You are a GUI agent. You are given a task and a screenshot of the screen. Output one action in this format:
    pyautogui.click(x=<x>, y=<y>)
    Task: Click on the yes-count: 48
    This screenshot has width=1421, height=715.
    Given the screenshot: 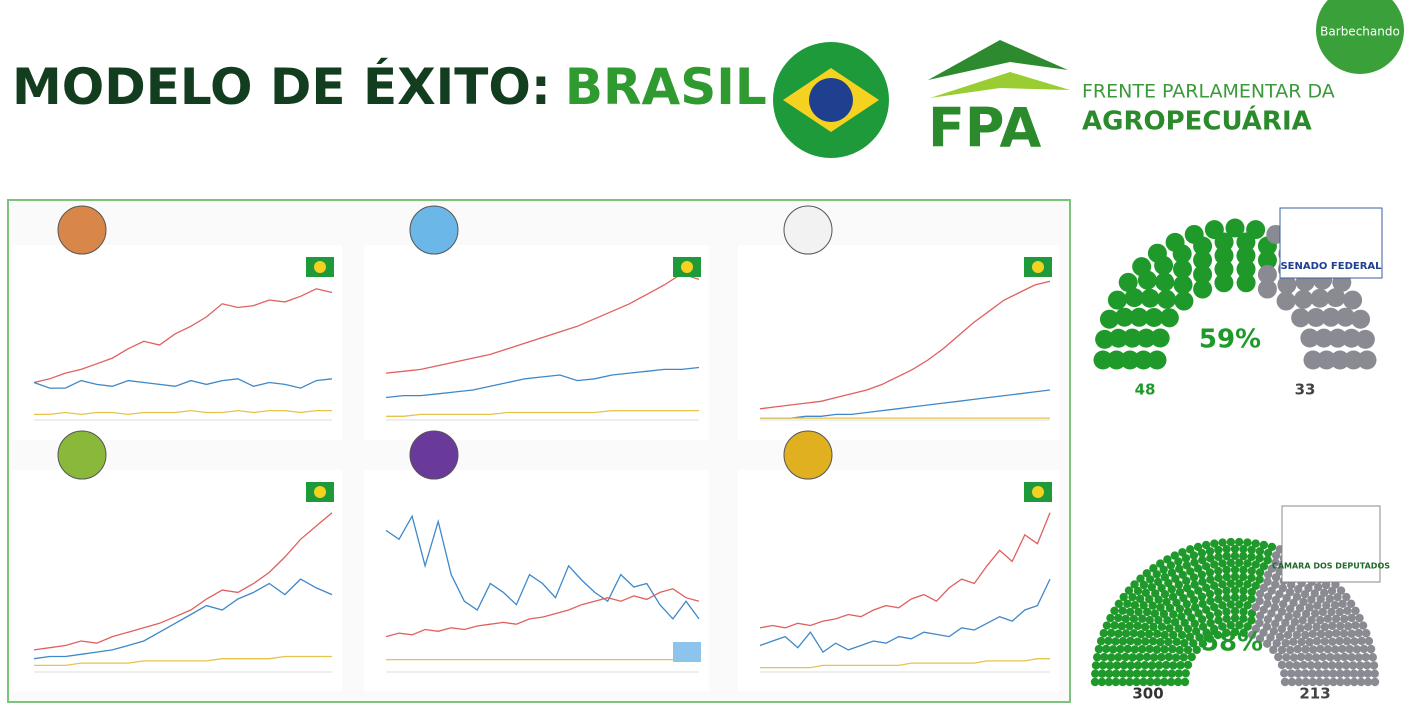 What is the action you would take?
    pyautogui.click(x=1145, y=390)
    